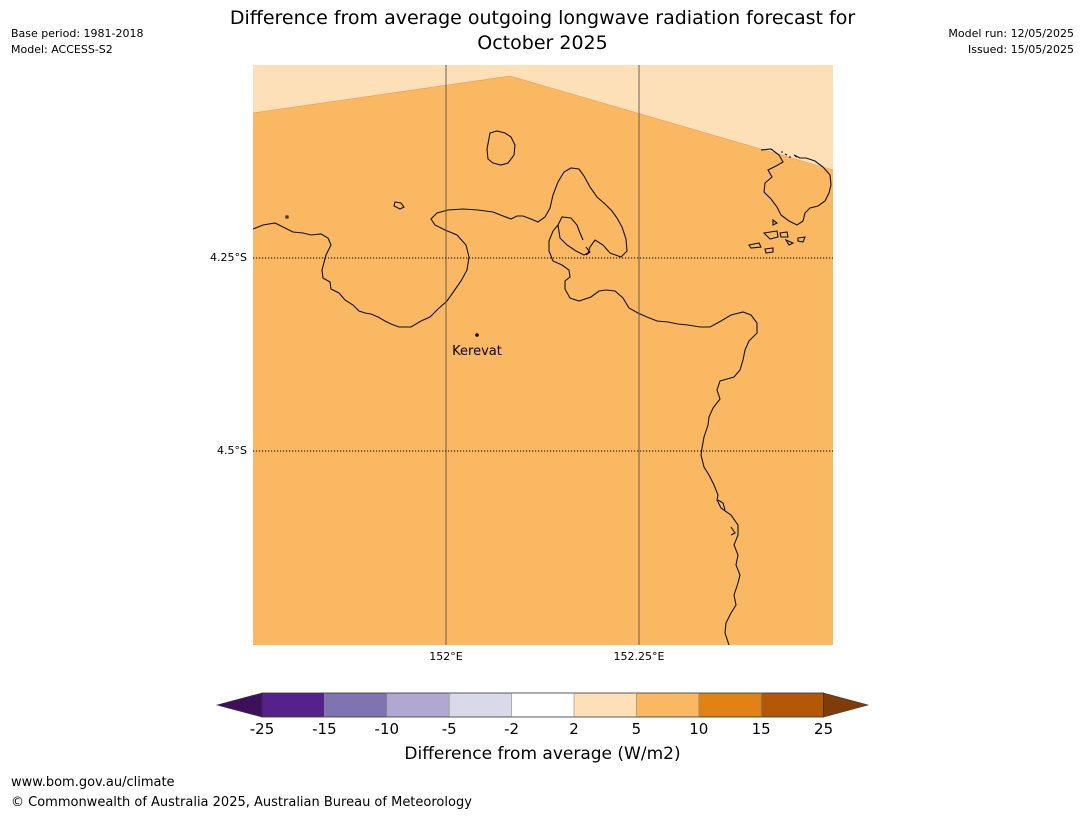 The height and width of the screenshot is (816, 1085). Describe the element at coordinates (449, 729) in the screenshot. I see `colorbar-tick: -5` at that location.